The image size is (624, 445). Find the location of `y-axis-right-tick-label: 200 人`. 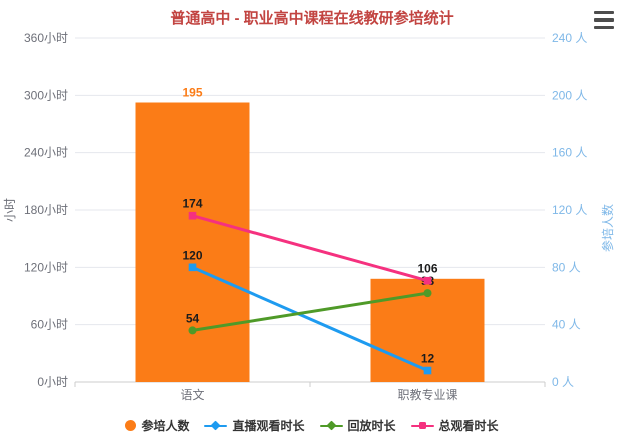

y-axis-right-tick-label: 200 人 is located at coordinates (569, 95).